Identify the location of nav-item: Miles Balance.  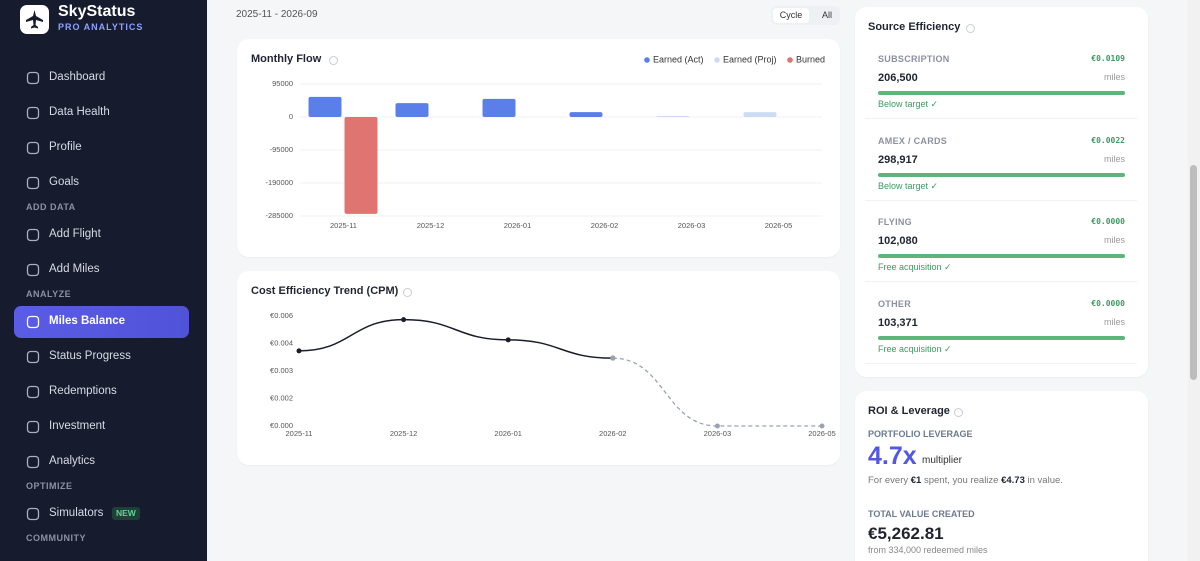
(87, 321).